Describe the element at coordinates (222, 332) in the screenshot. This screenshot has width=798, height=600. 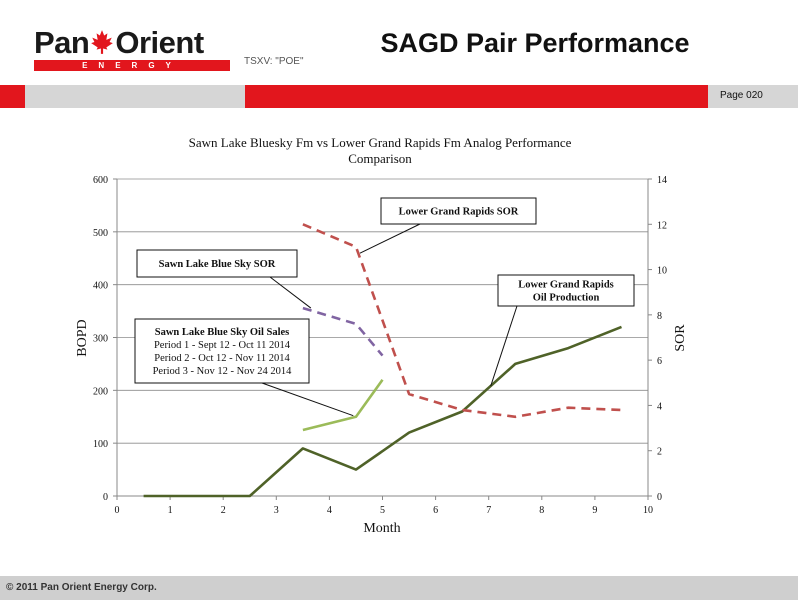
I see `callout-sawn-sales-text: Sawn Lake Blue Sky Oil Sales` at that location.